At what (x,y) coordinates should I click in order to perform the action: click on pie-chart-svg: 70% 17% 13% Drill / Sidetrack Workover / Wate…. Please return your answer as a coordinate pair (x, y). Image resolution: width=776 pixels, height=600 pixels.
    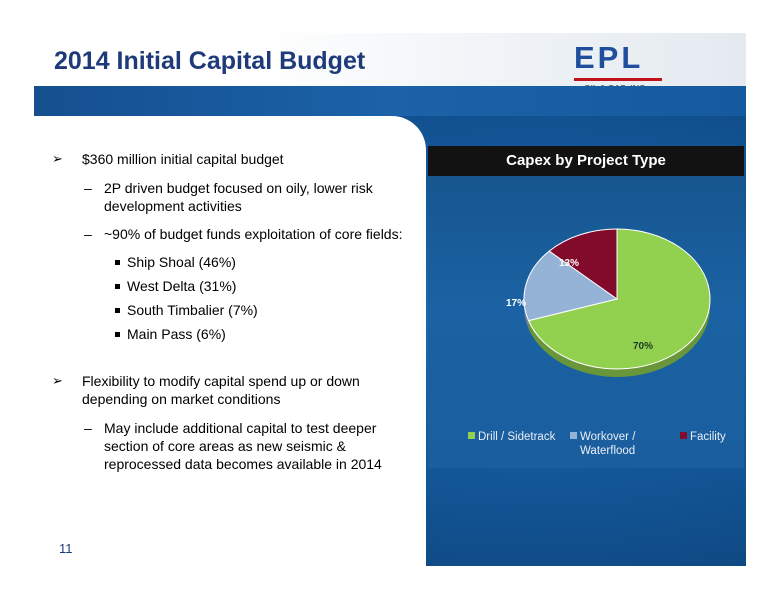
    Looking at the image, I should click on (597, 342).